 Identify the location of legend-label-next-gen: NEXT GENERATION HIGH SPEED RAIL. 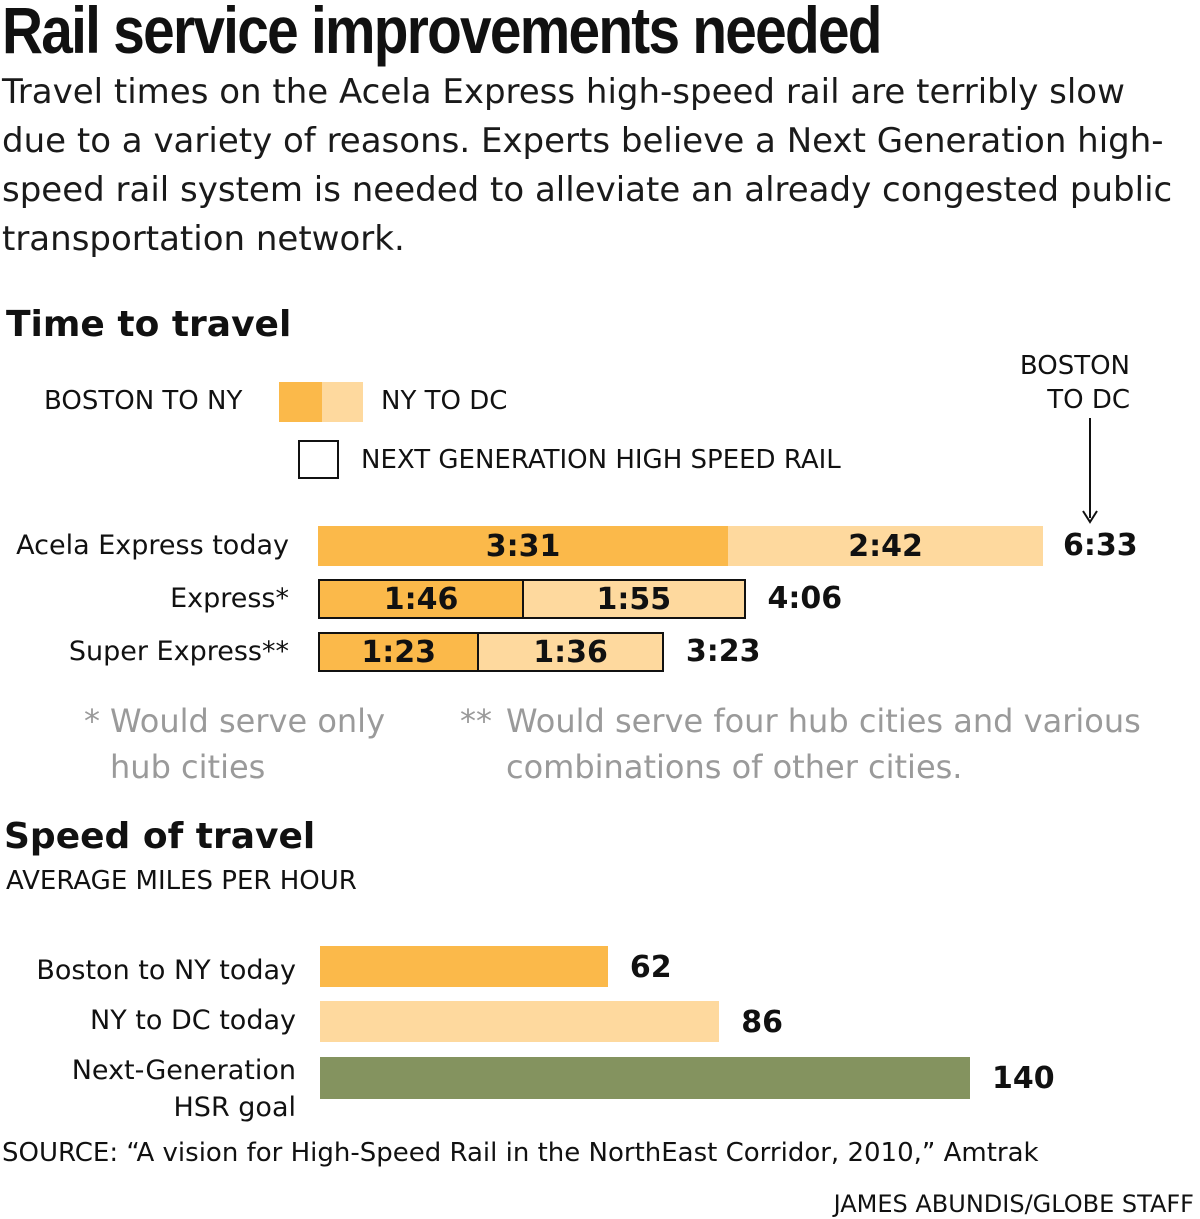
(601, 460).